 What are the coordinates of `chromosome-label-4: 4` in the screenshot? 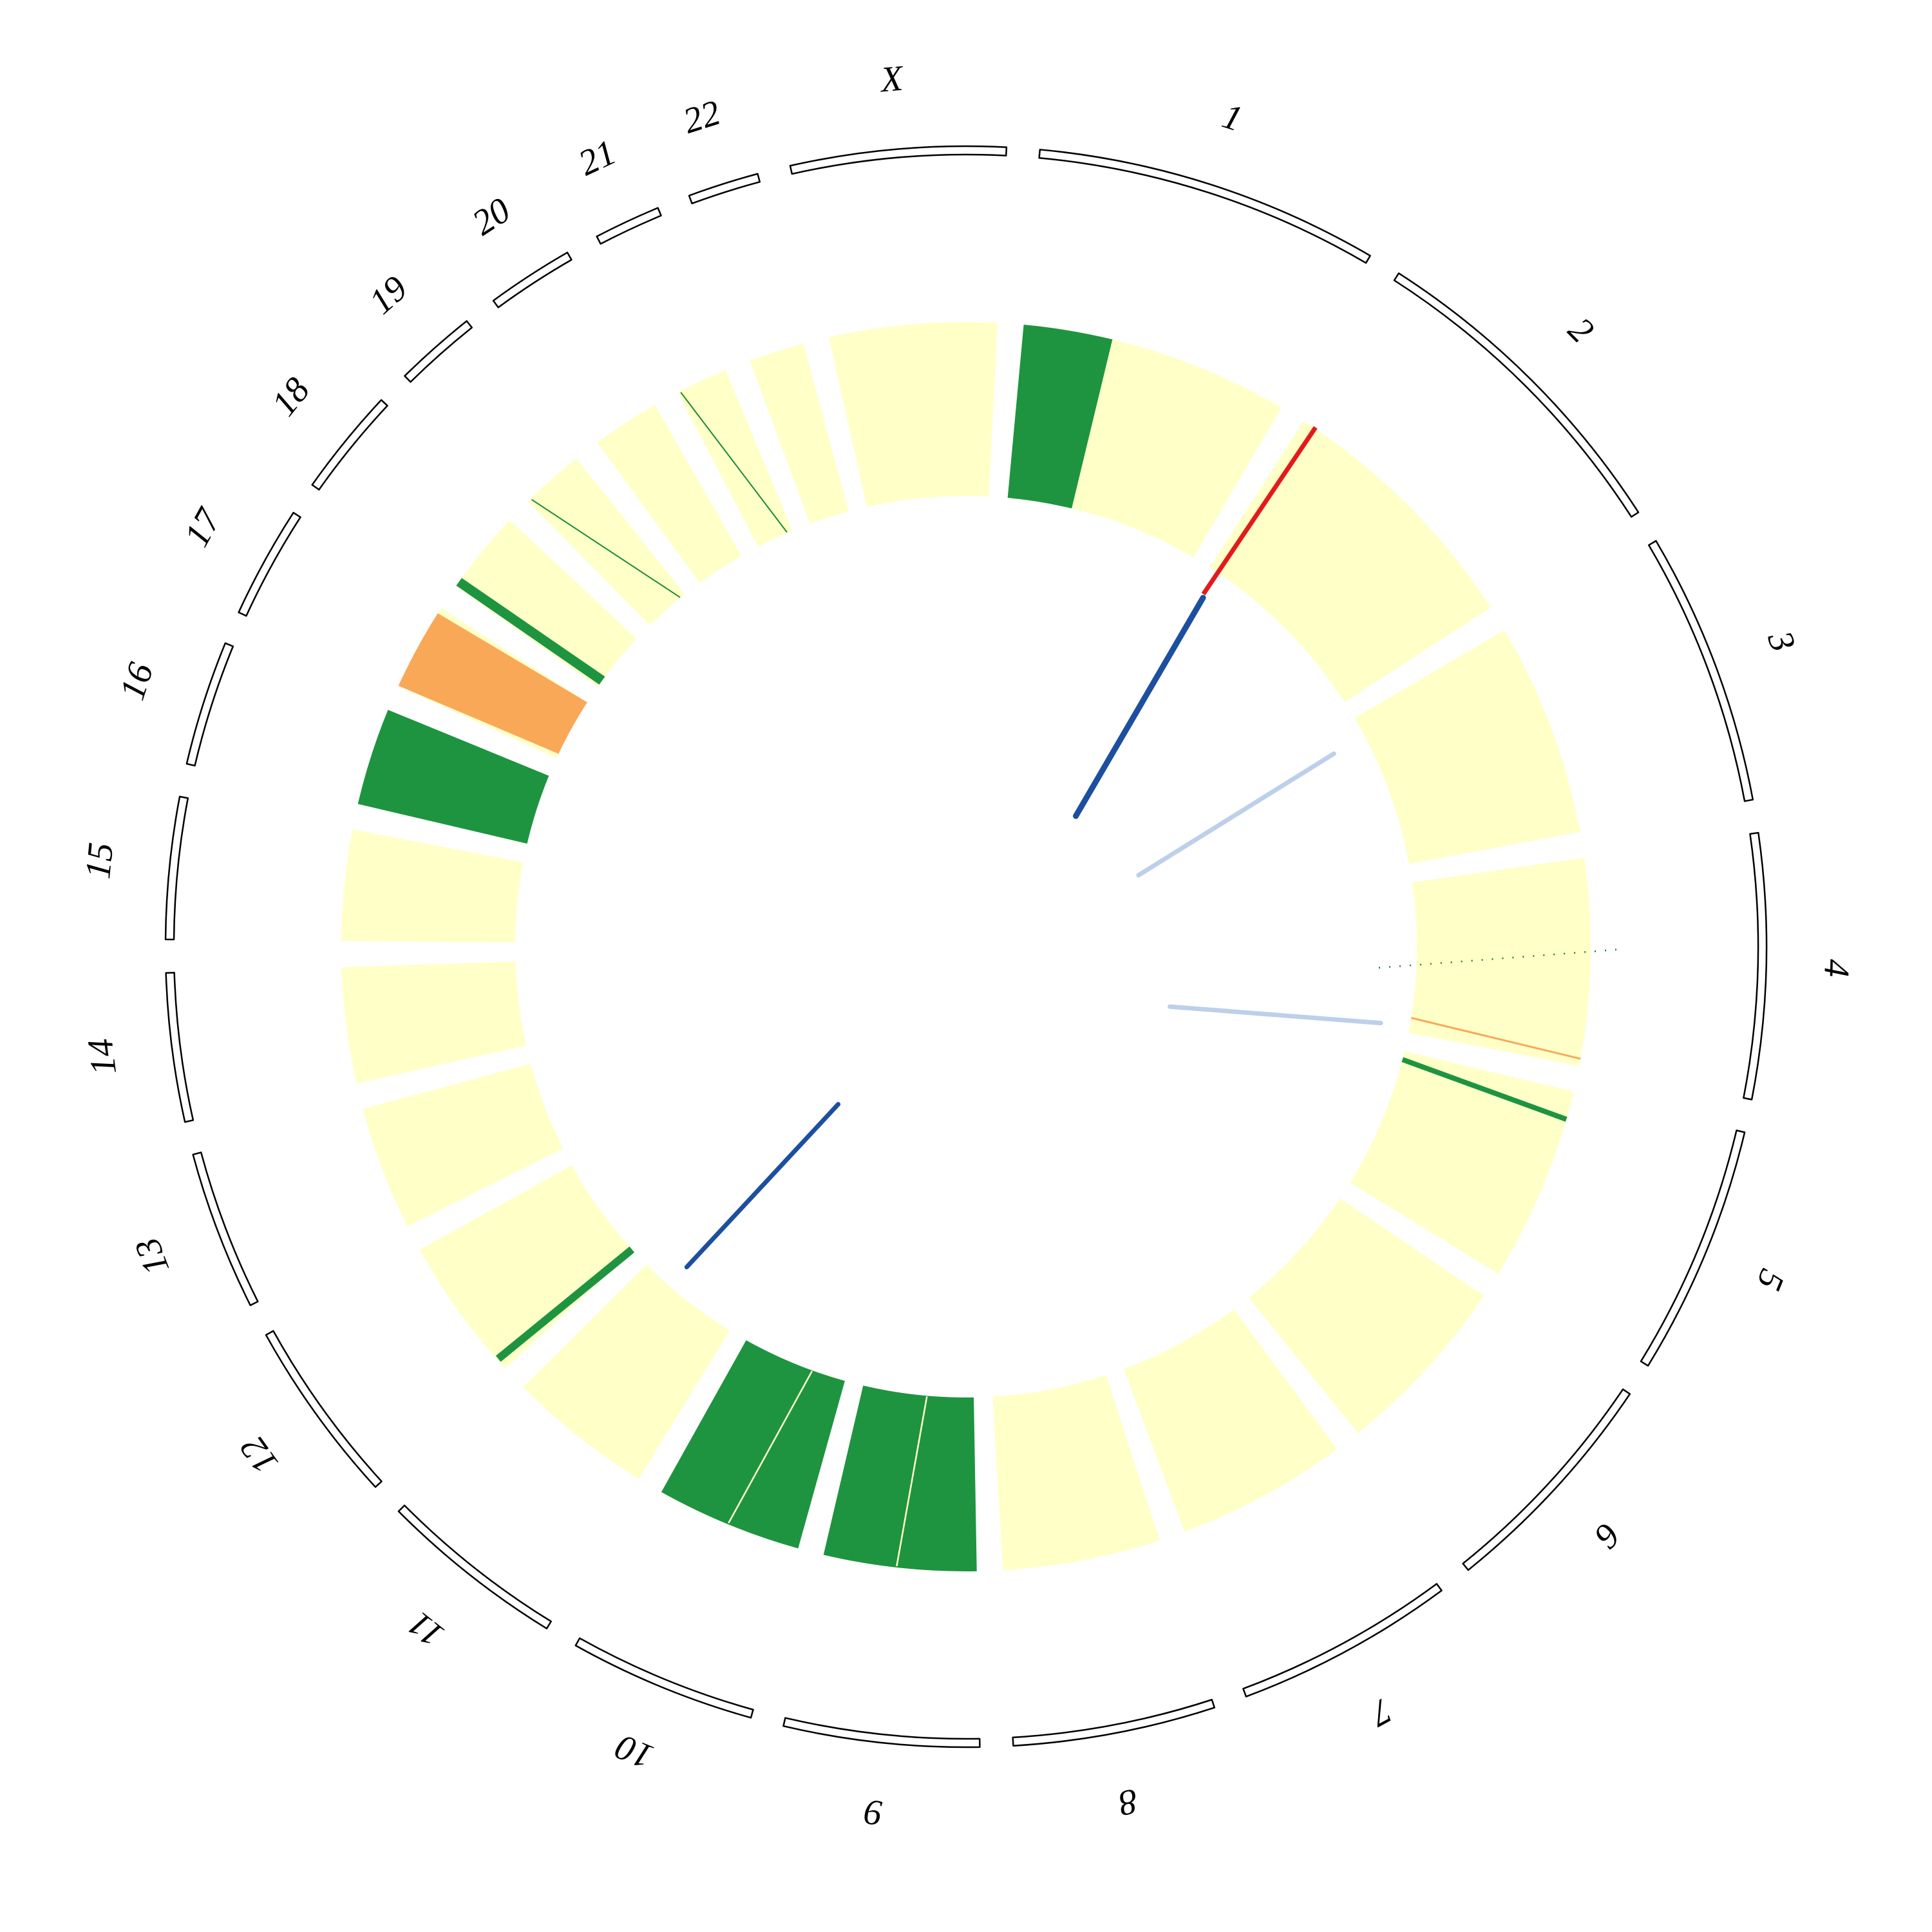 It's located at (1836, 969).